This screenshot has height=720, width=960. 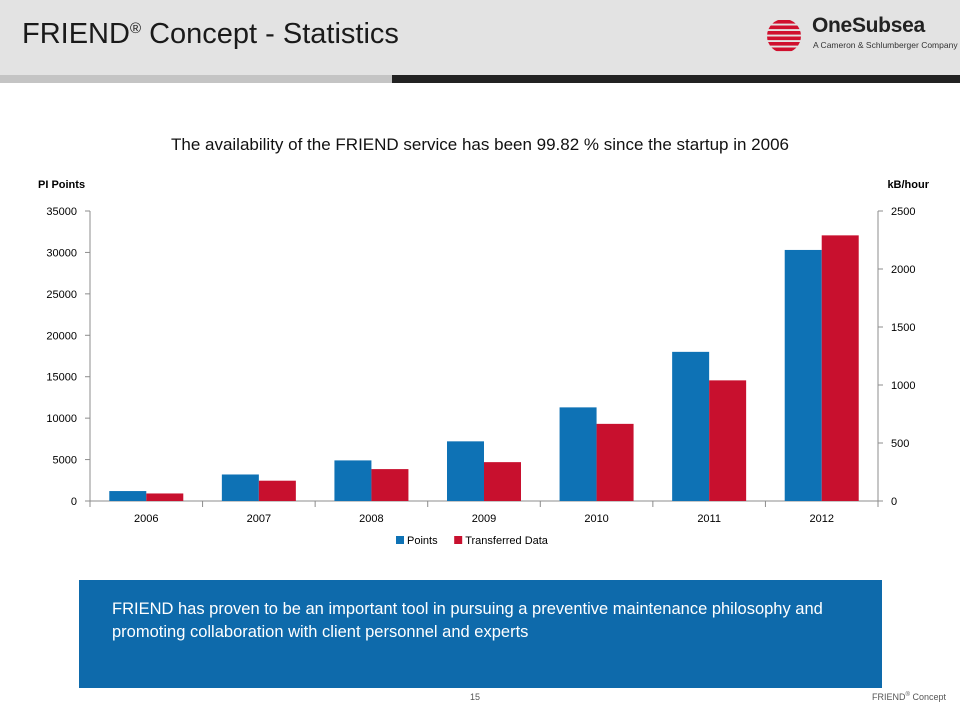 What do you see at coordinates (210, 34) in the screenshot?
I see `slide-title: FRIEND® Concept - Statistics` at bounding box center [210, 34].